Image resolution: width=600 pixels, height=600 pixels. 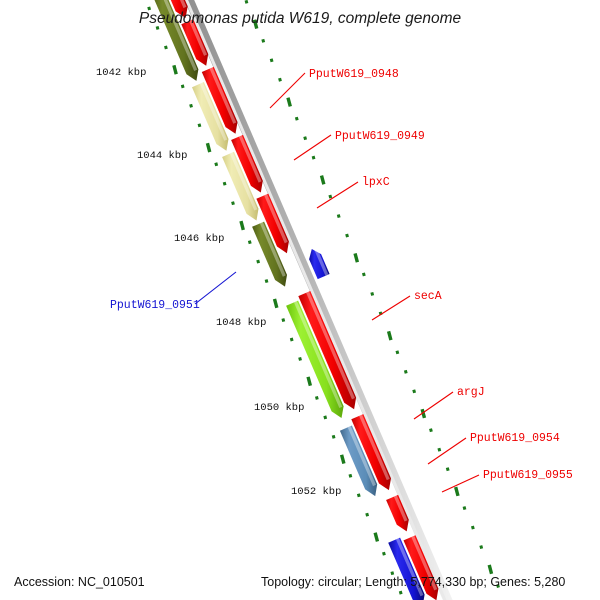 What do you see at coordinates (121, 73) in the screenshot?
I see `scale-label: 1042 kbp` at bounding box center [121, 73].